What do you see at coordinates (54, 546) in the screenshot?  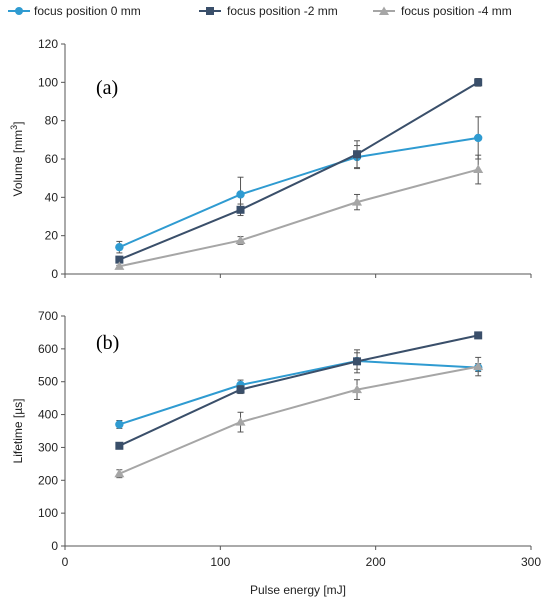 I see `panel-b-y-tick-label: 0` at bounding box center [54, 546].